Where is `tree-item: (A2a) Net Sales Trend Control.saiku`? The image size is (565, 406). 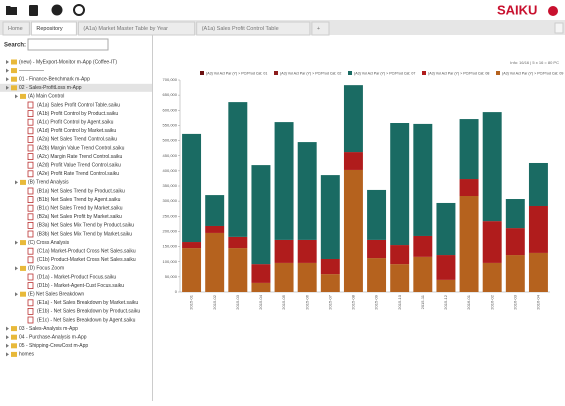
tree-item: (A2a) Net Sales Trend Control.saiku is located at coordinates (77, 140).